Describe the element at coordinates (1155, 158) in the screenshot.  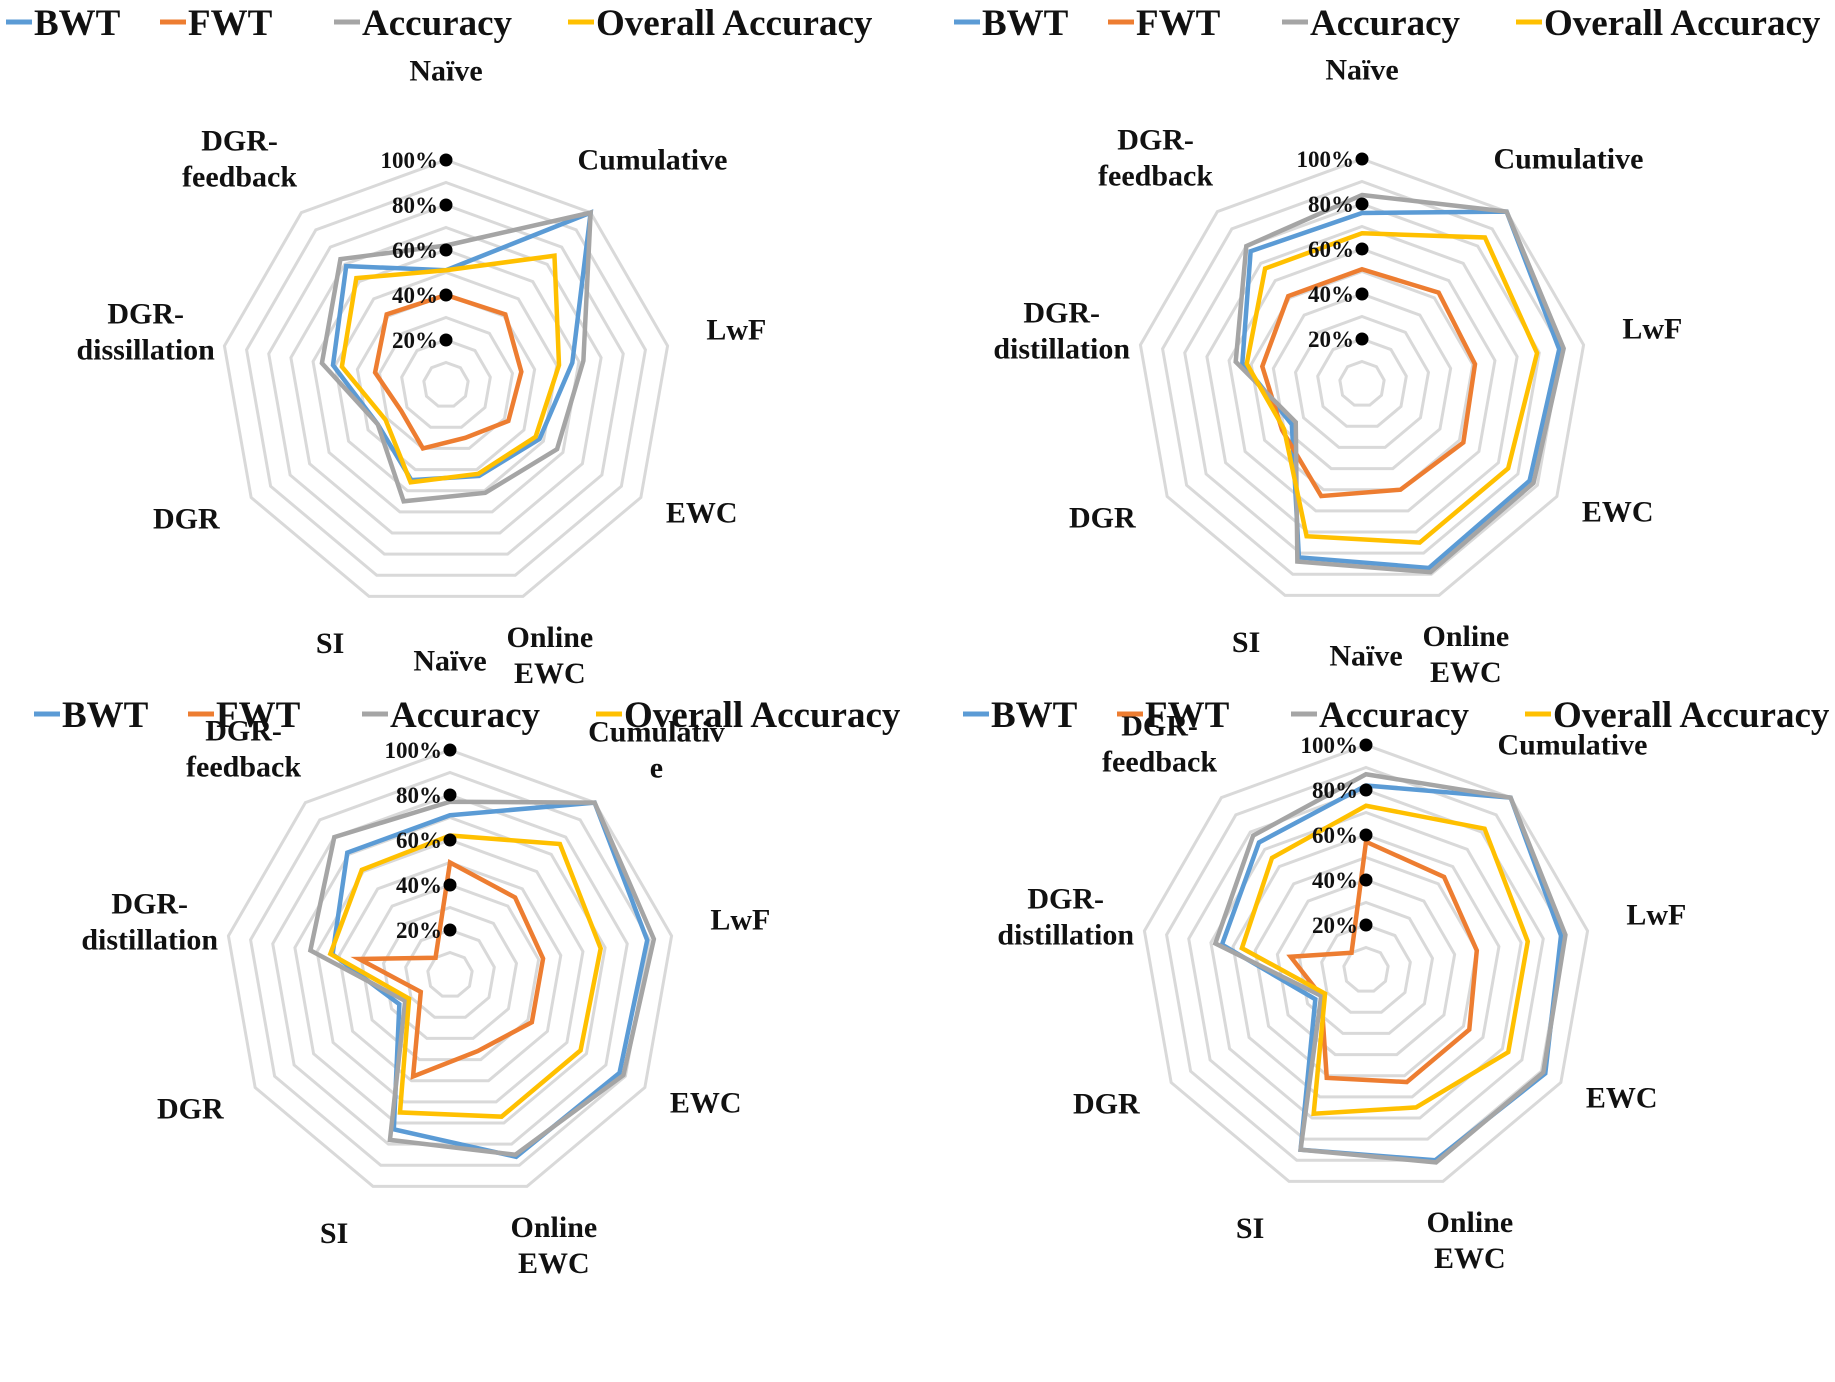
I see `category-label-dgr-feedback: DGR-feedback` at that location.